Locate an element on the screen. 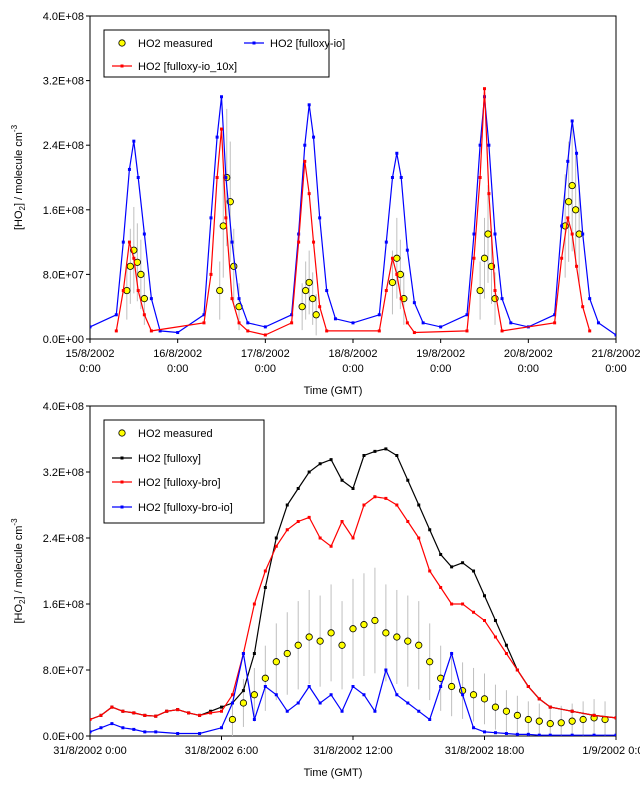 This screenshot has height=785, width=640. y-axis-title: [HO2] / molecule cm-3 is located at coordinates (18, 571).